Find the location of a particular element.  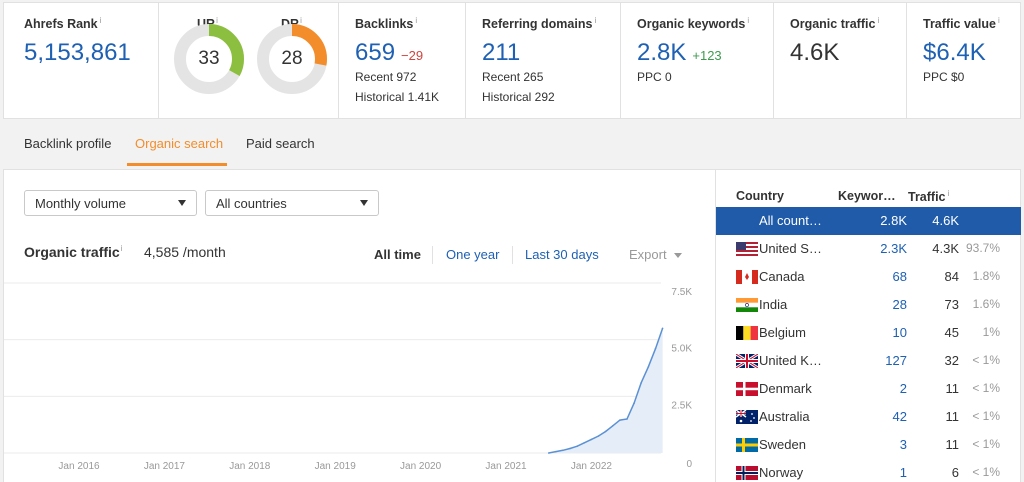

volume-select: Monthly volume is located at coordinates (110, 203).